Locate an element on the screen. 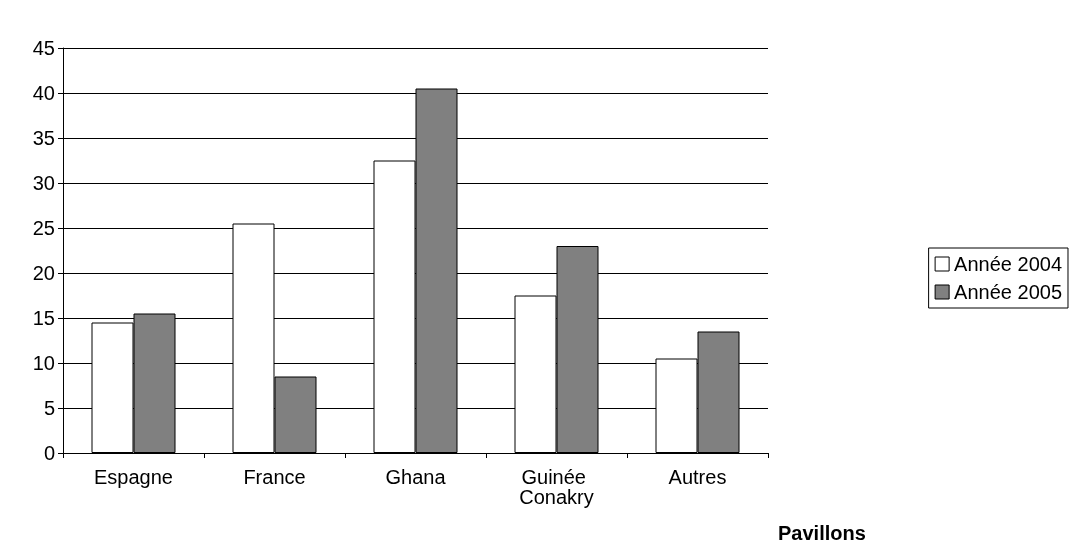 This screenshot has width=1086, height=557. x-tick-label: Ghana is located at coordinates (416, 477).